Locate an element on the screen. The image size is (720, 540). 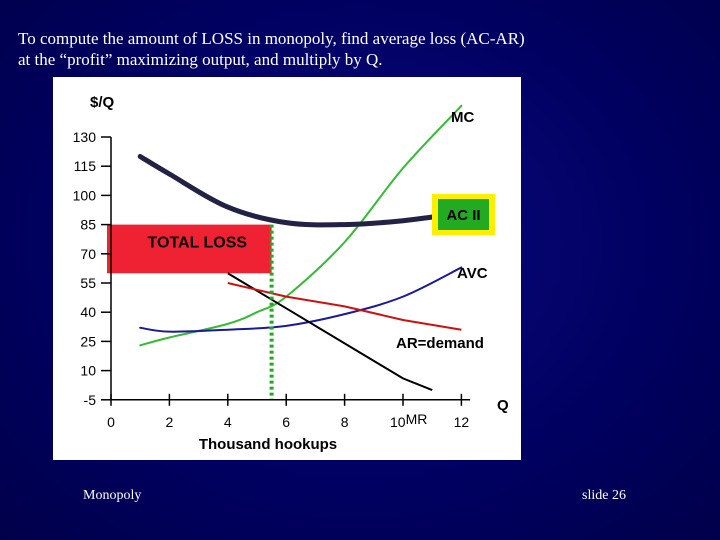
ac-label-box is located at coordinates (463, 214).